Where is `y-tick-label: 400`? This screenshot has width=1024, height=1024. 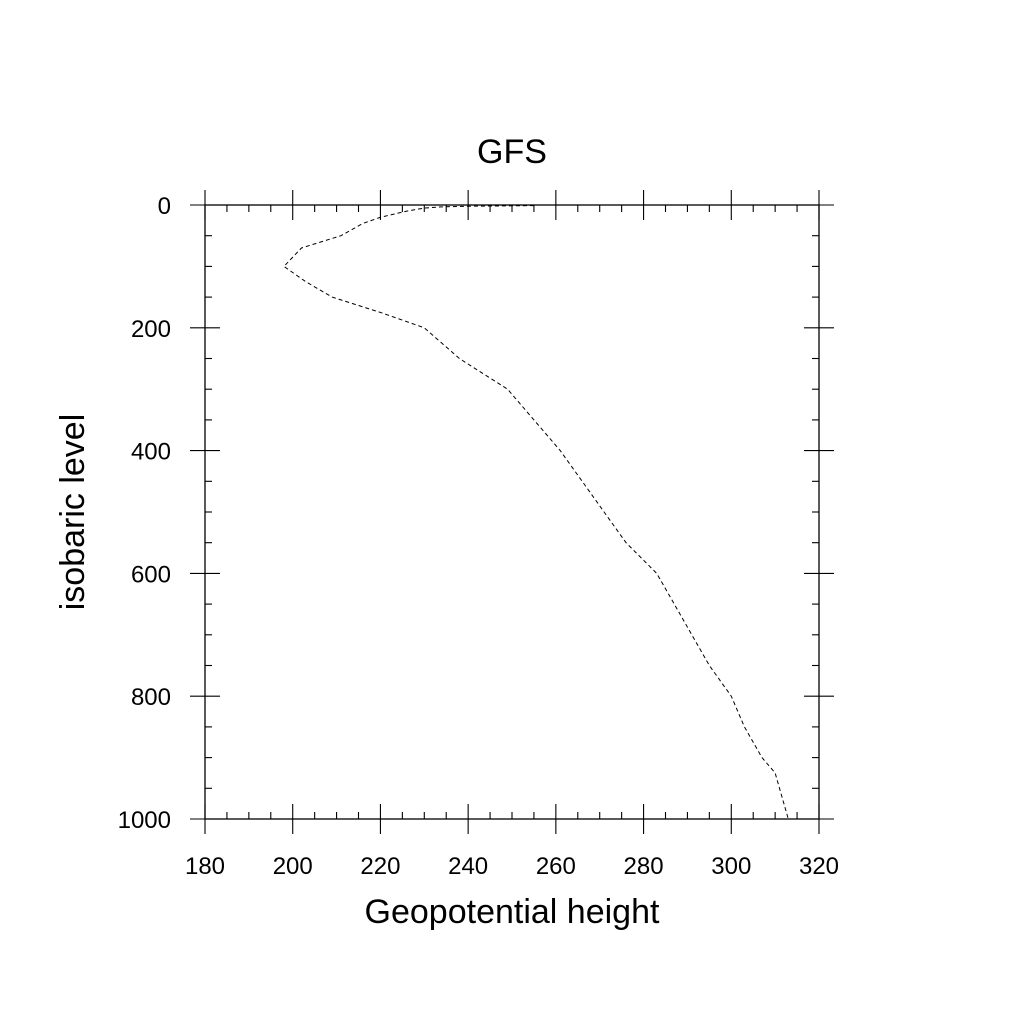 y-tick-label: 400 is located at coordinates (151, 452).